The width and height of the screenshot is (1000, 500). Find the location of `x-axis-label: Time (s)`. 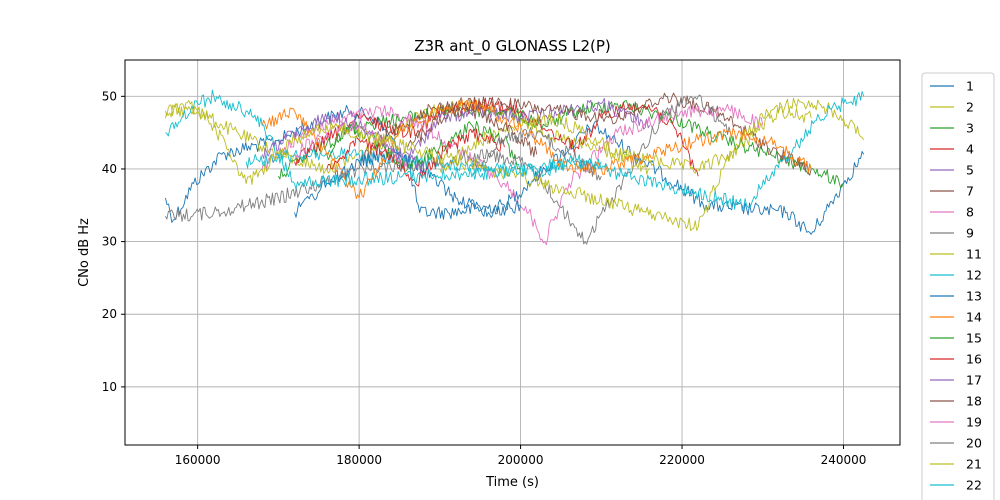

x-axis-label: Time (s) is located at coordinates (512, 482).